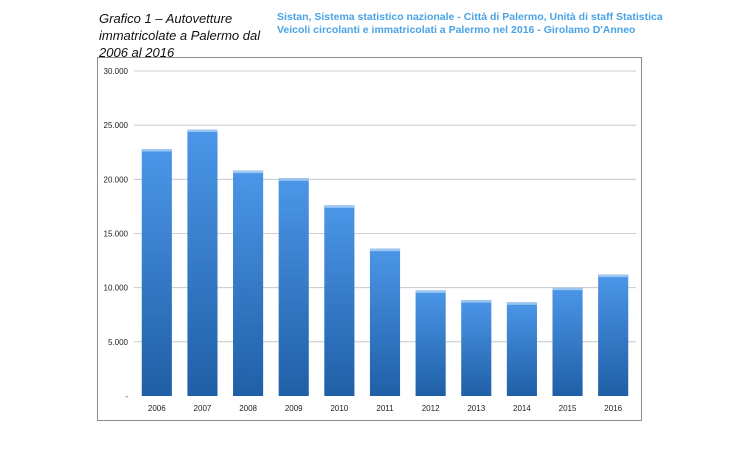 The image size is (745, 450). I want to click on caption-line-2: immatricolate a Palermo dal, so click(180, 35).